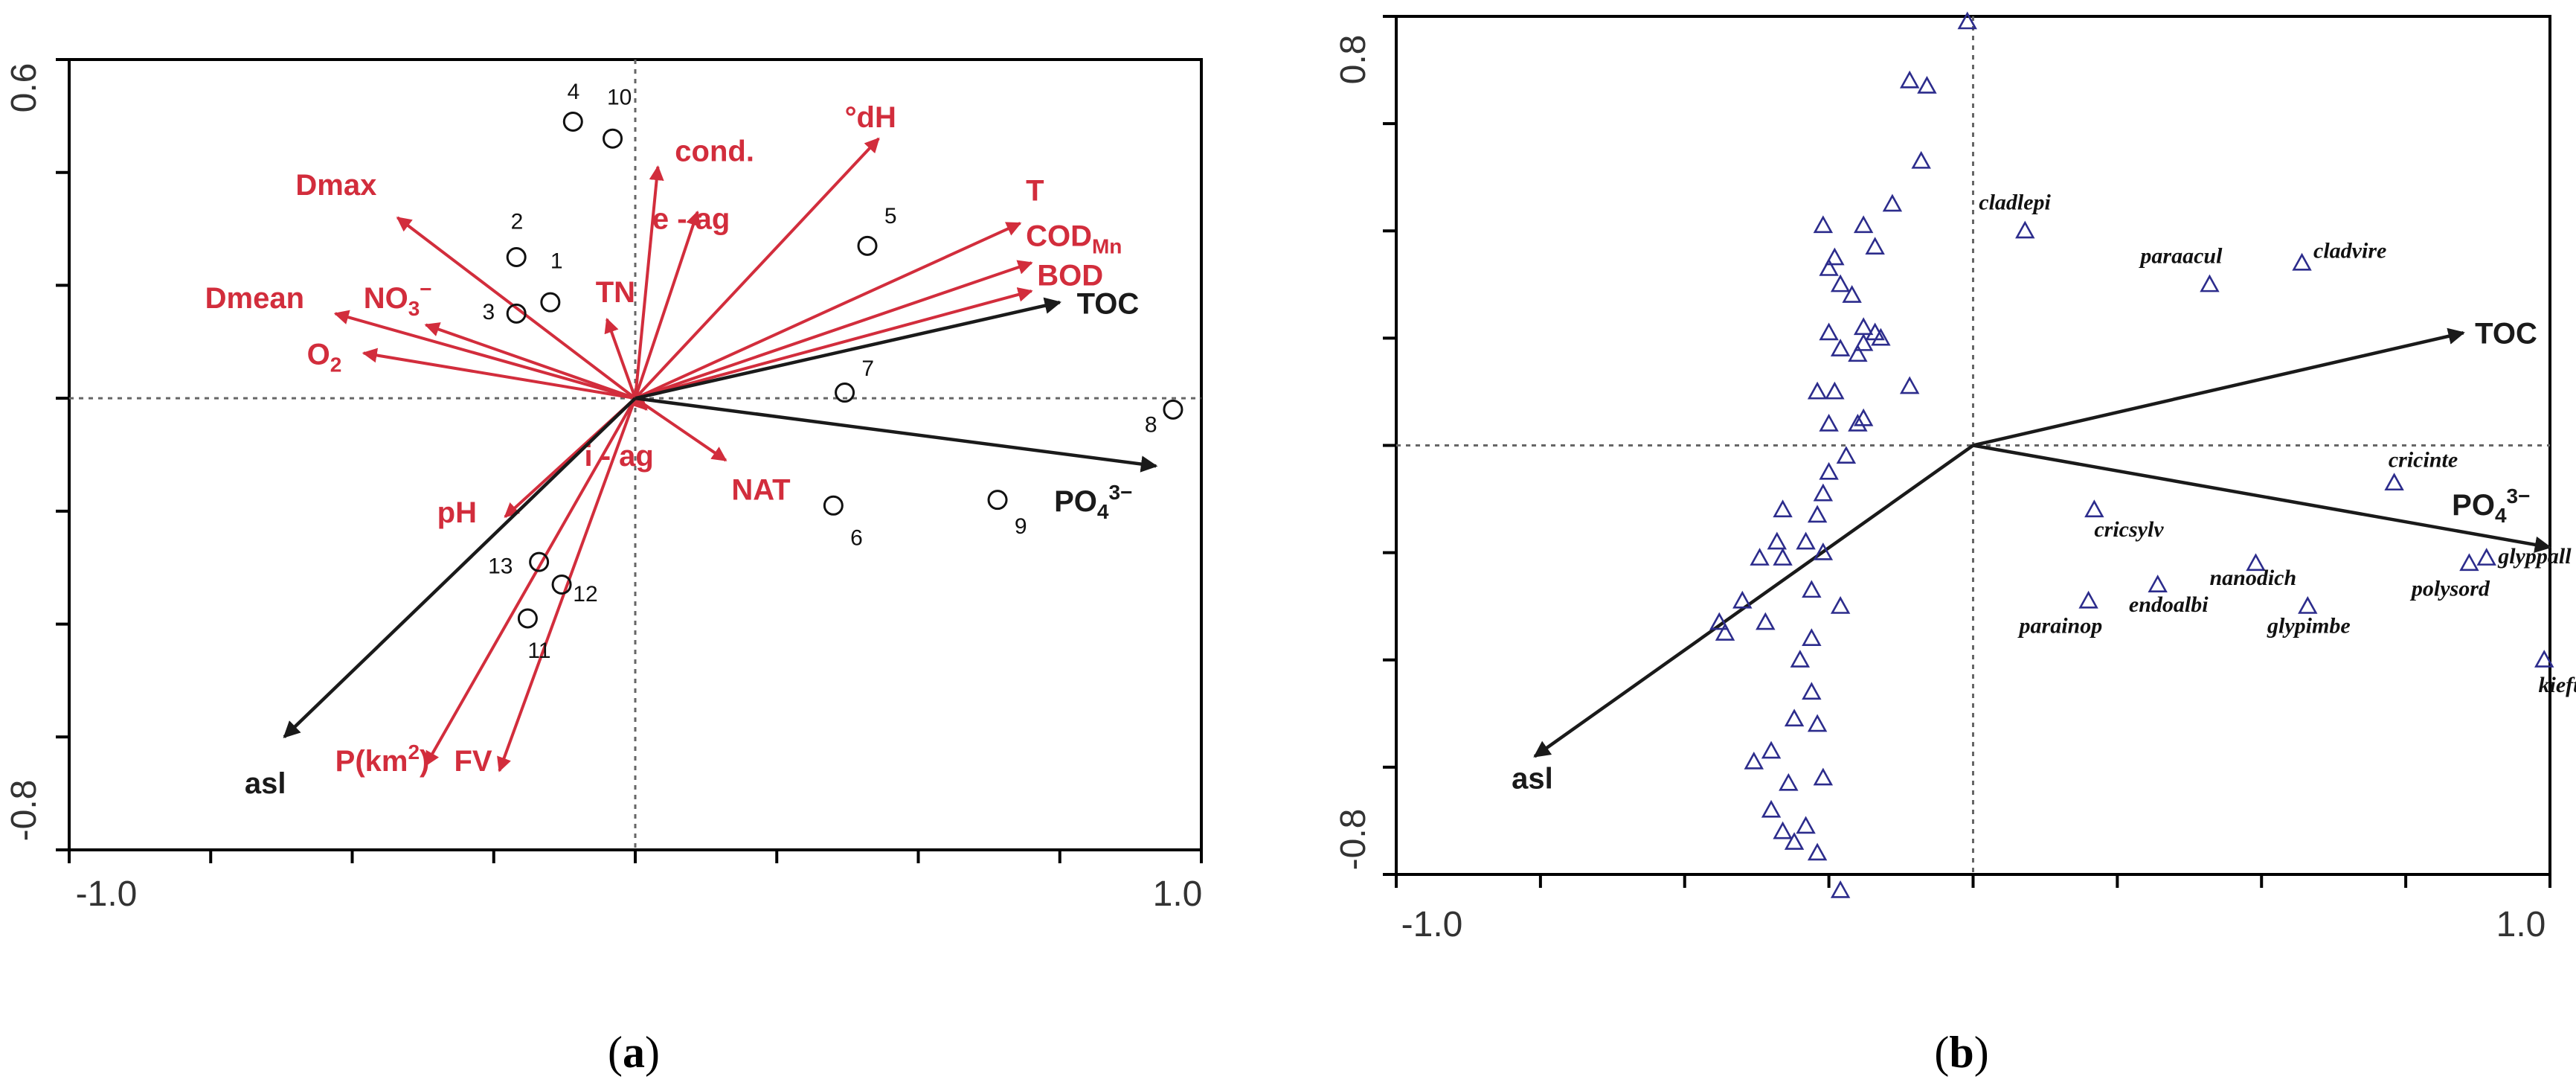  Describe the element at coordinates (574, 92) in the screenshot. I see `site-label-4: 4` at that location.